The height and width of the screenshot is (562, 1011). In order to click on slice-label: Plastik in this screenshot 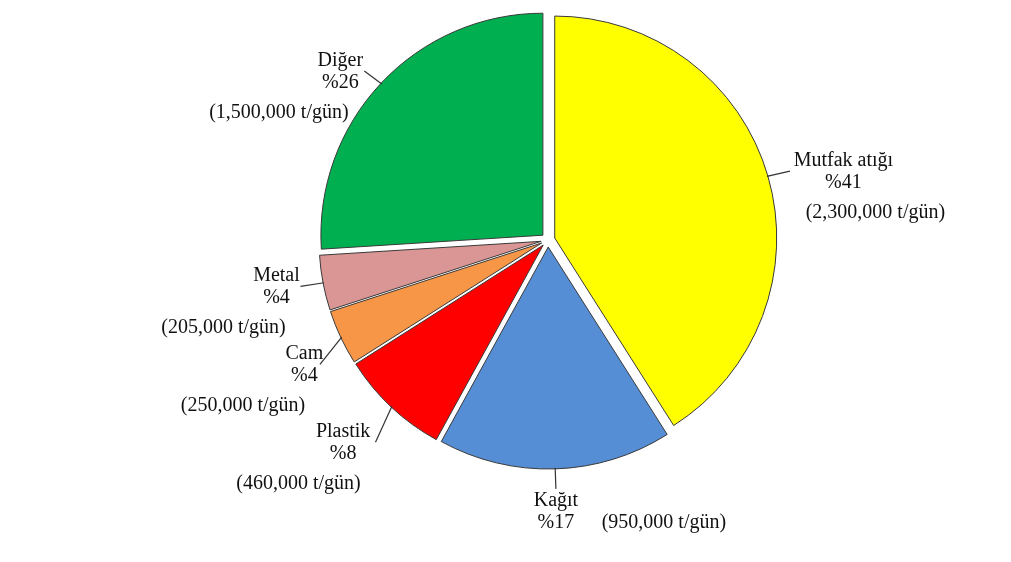, I will do `click(343, 430)`.